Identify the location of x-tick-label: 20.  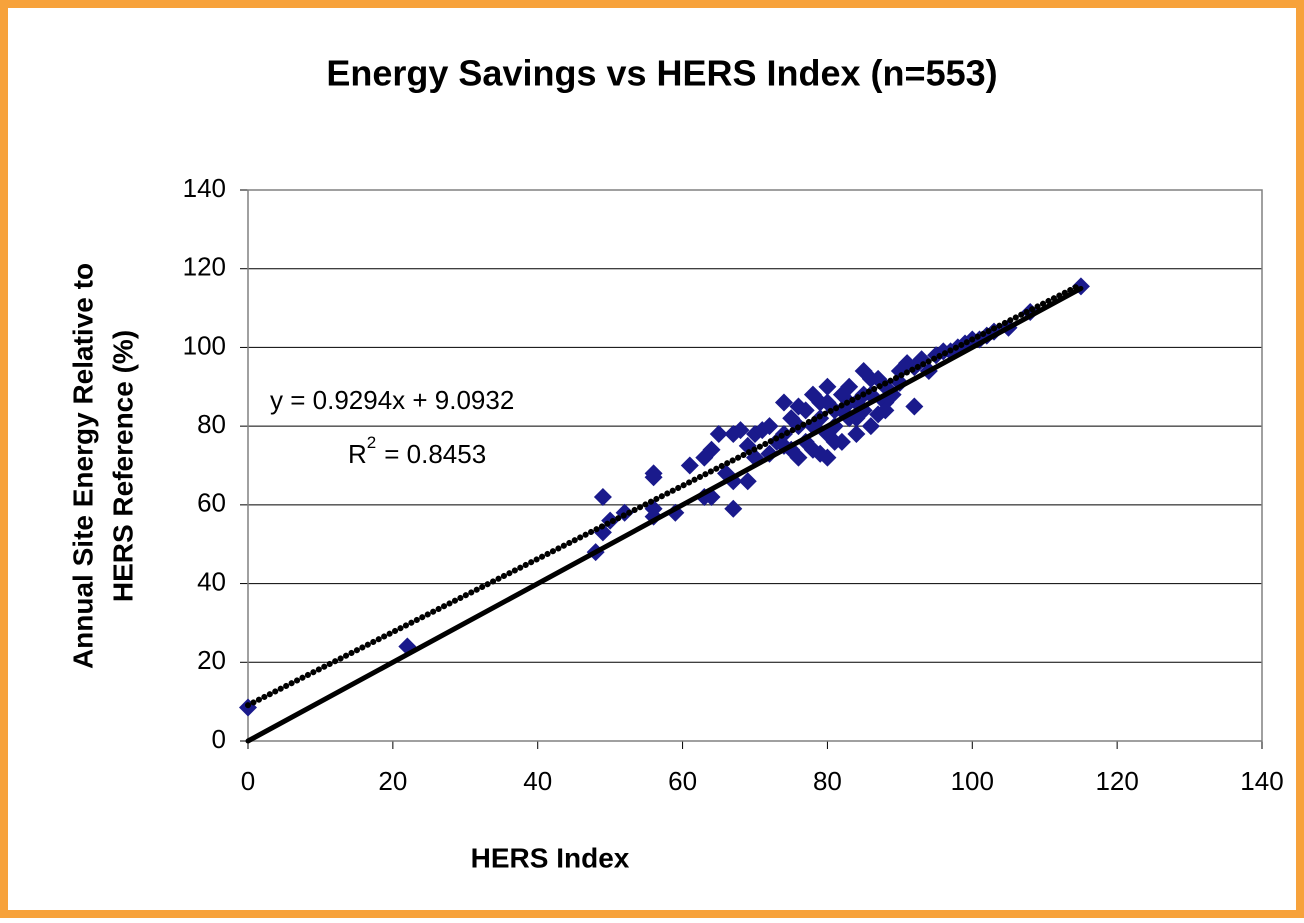
(392, 781).